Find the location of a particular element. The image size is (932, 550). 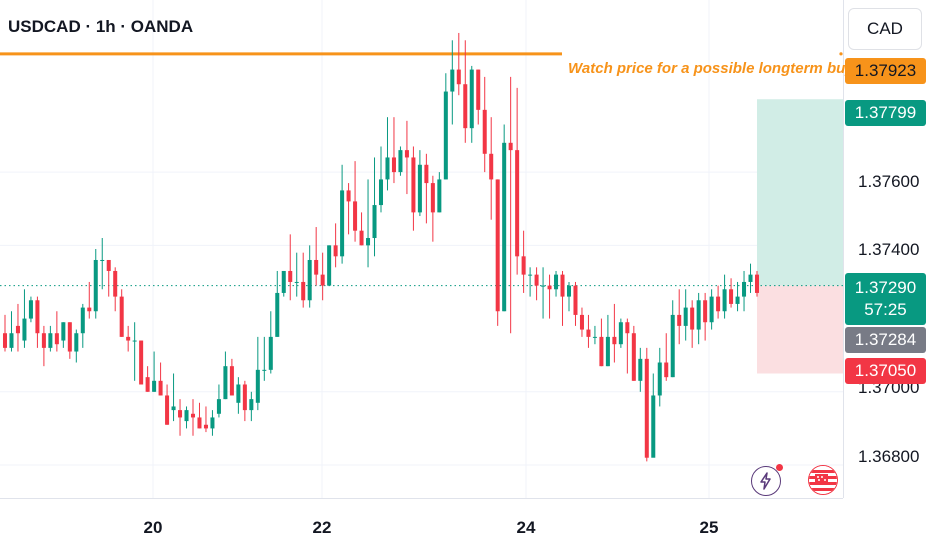

lightning-icon is located at coordinates (767, 480).